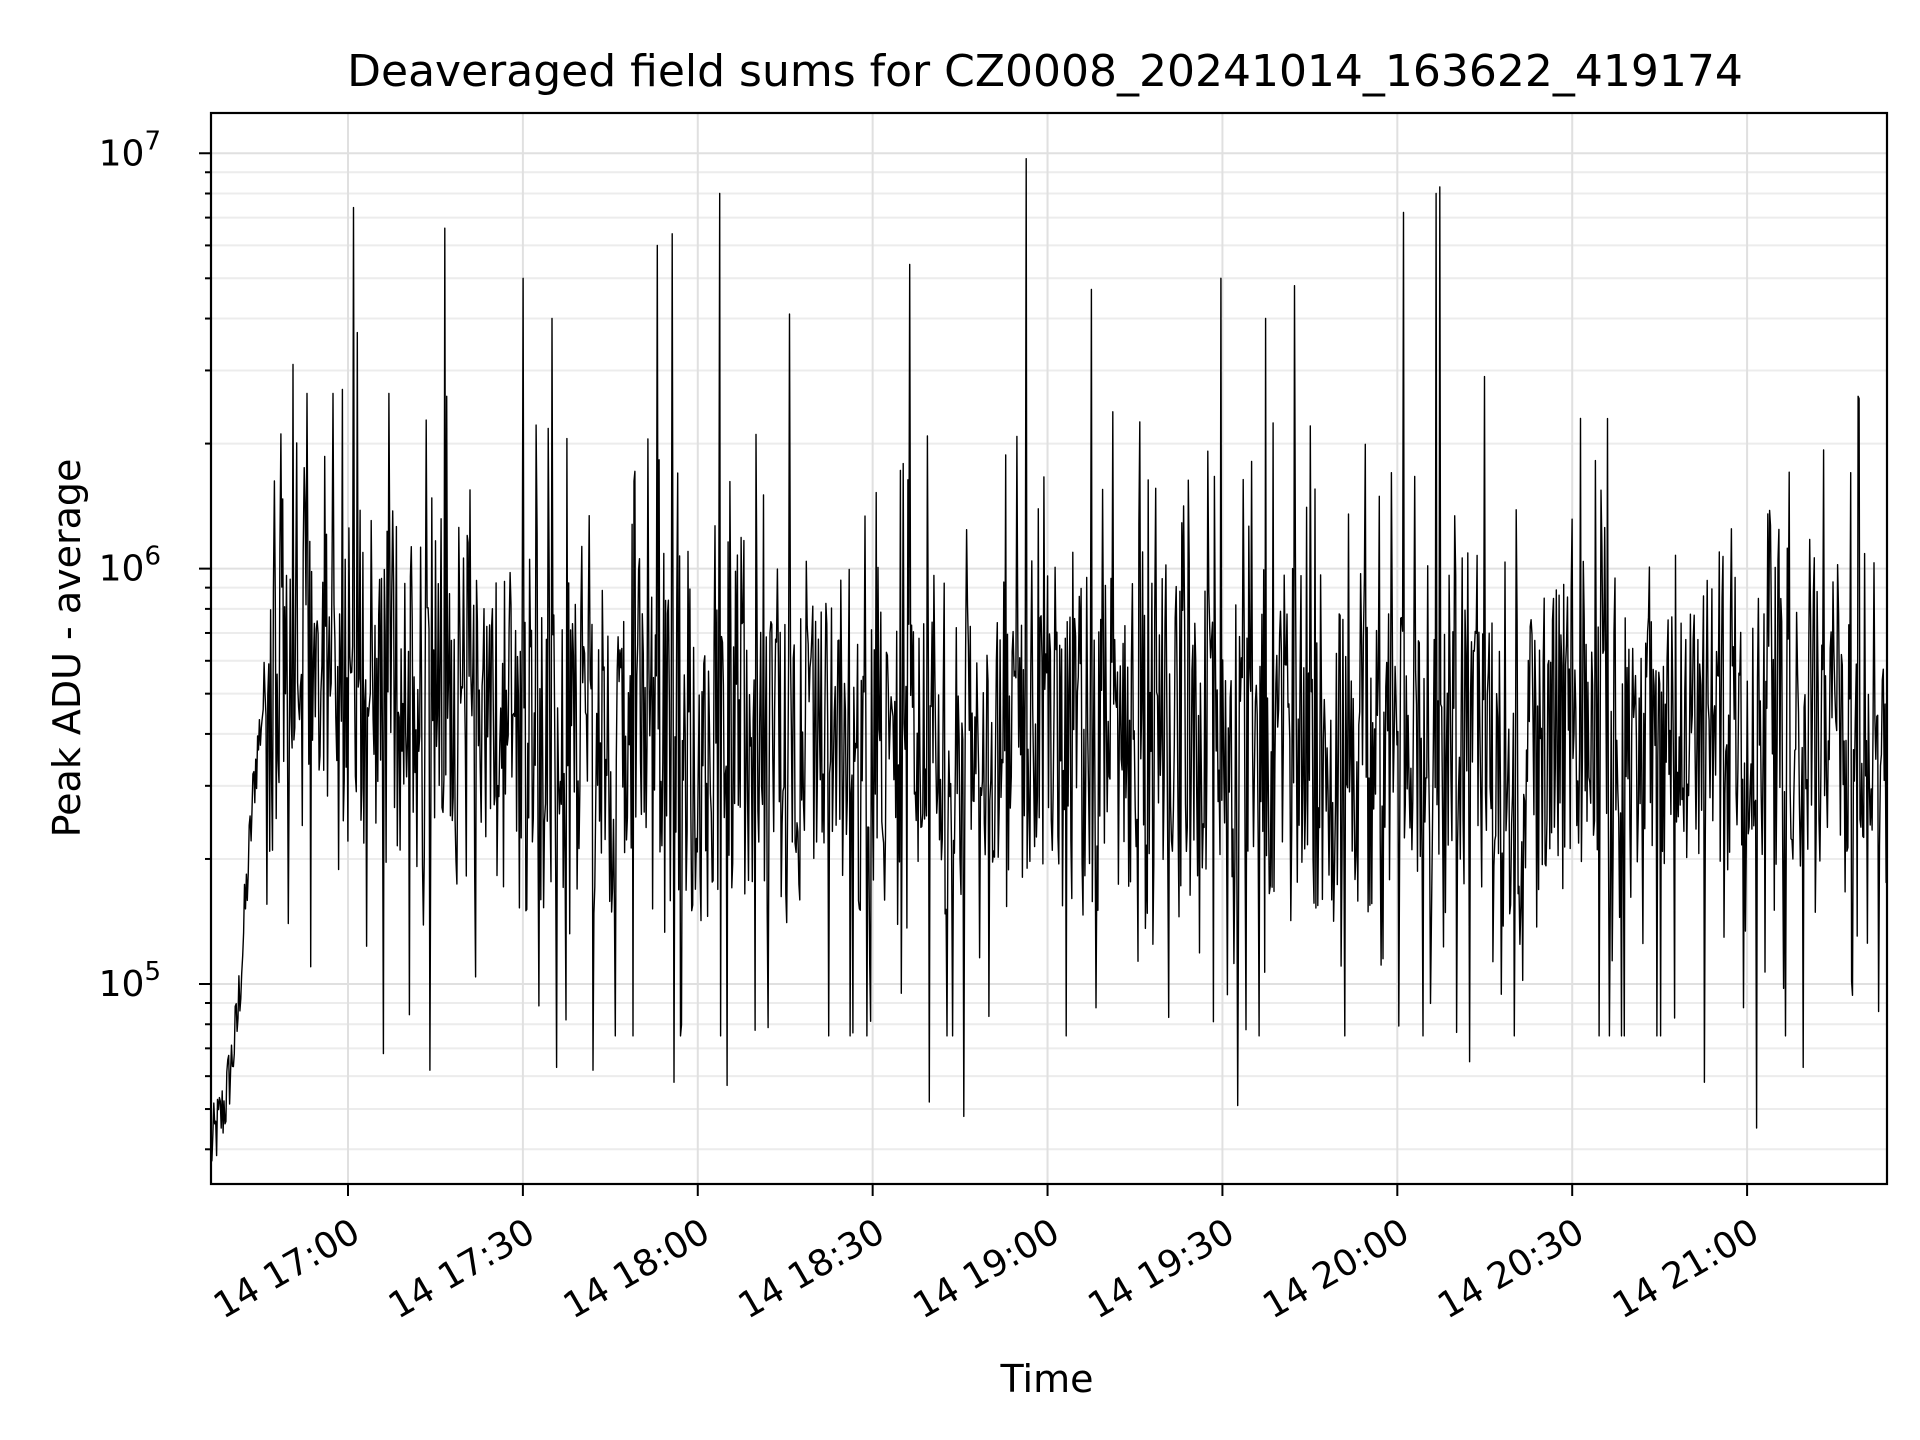 The image size is (1920, 1440). What do you see at coordinates (130, 150) in the screenshot?
I see `y-tick-label: 10⁷` at bounding box center [130, 150].